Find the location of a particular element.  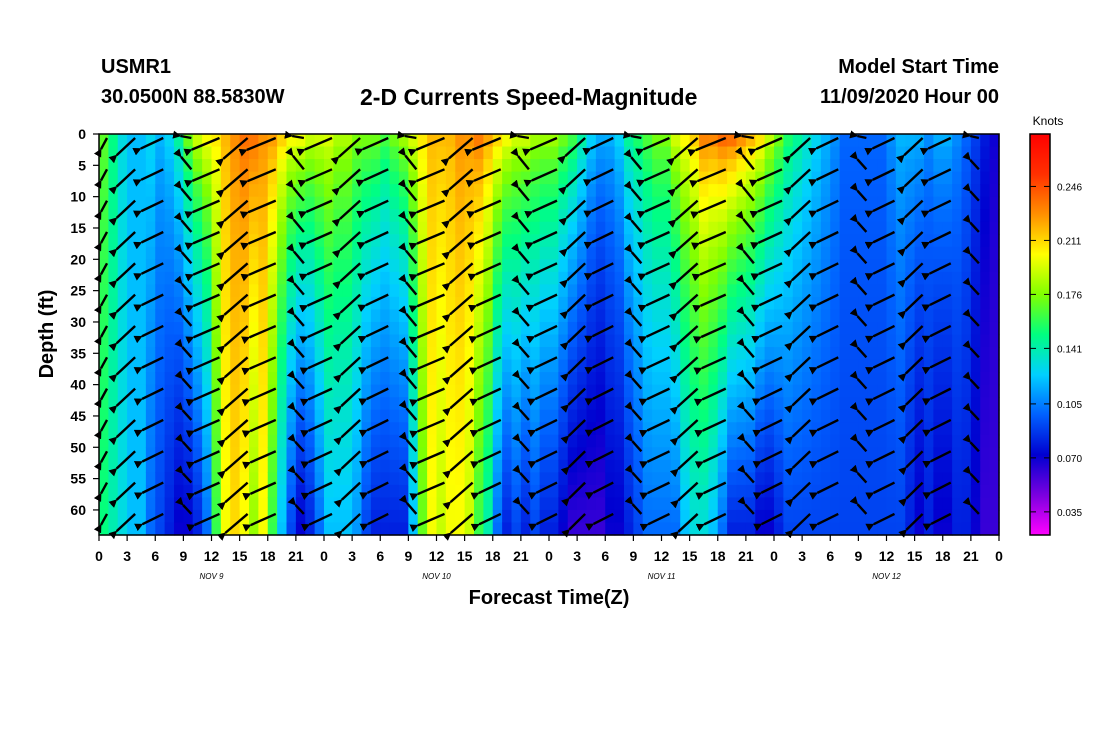

x-tick-label: 15 is located at coordinates (915, 556).